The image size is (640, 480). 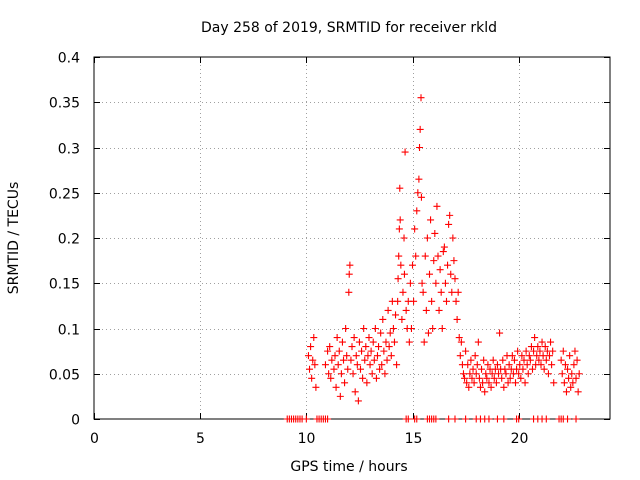 I want to click on x-tick-label: 15, so click(x=414, y=439).